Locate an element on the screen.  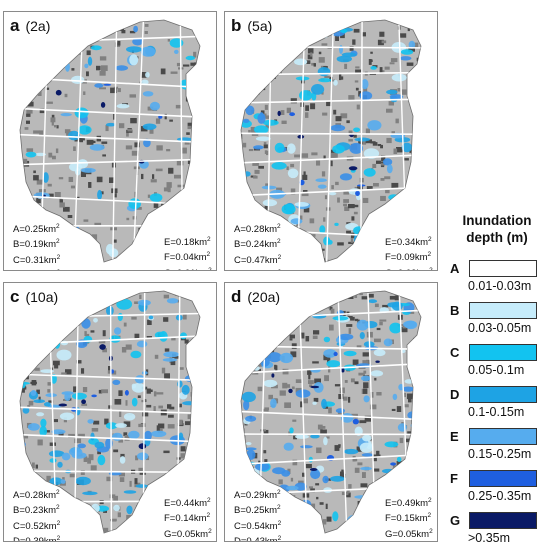
area-stats-left-a: A=0.25km2 B=0.19km2 C=0.31km2D=0.20km2 is located at coordinates (37, 245).